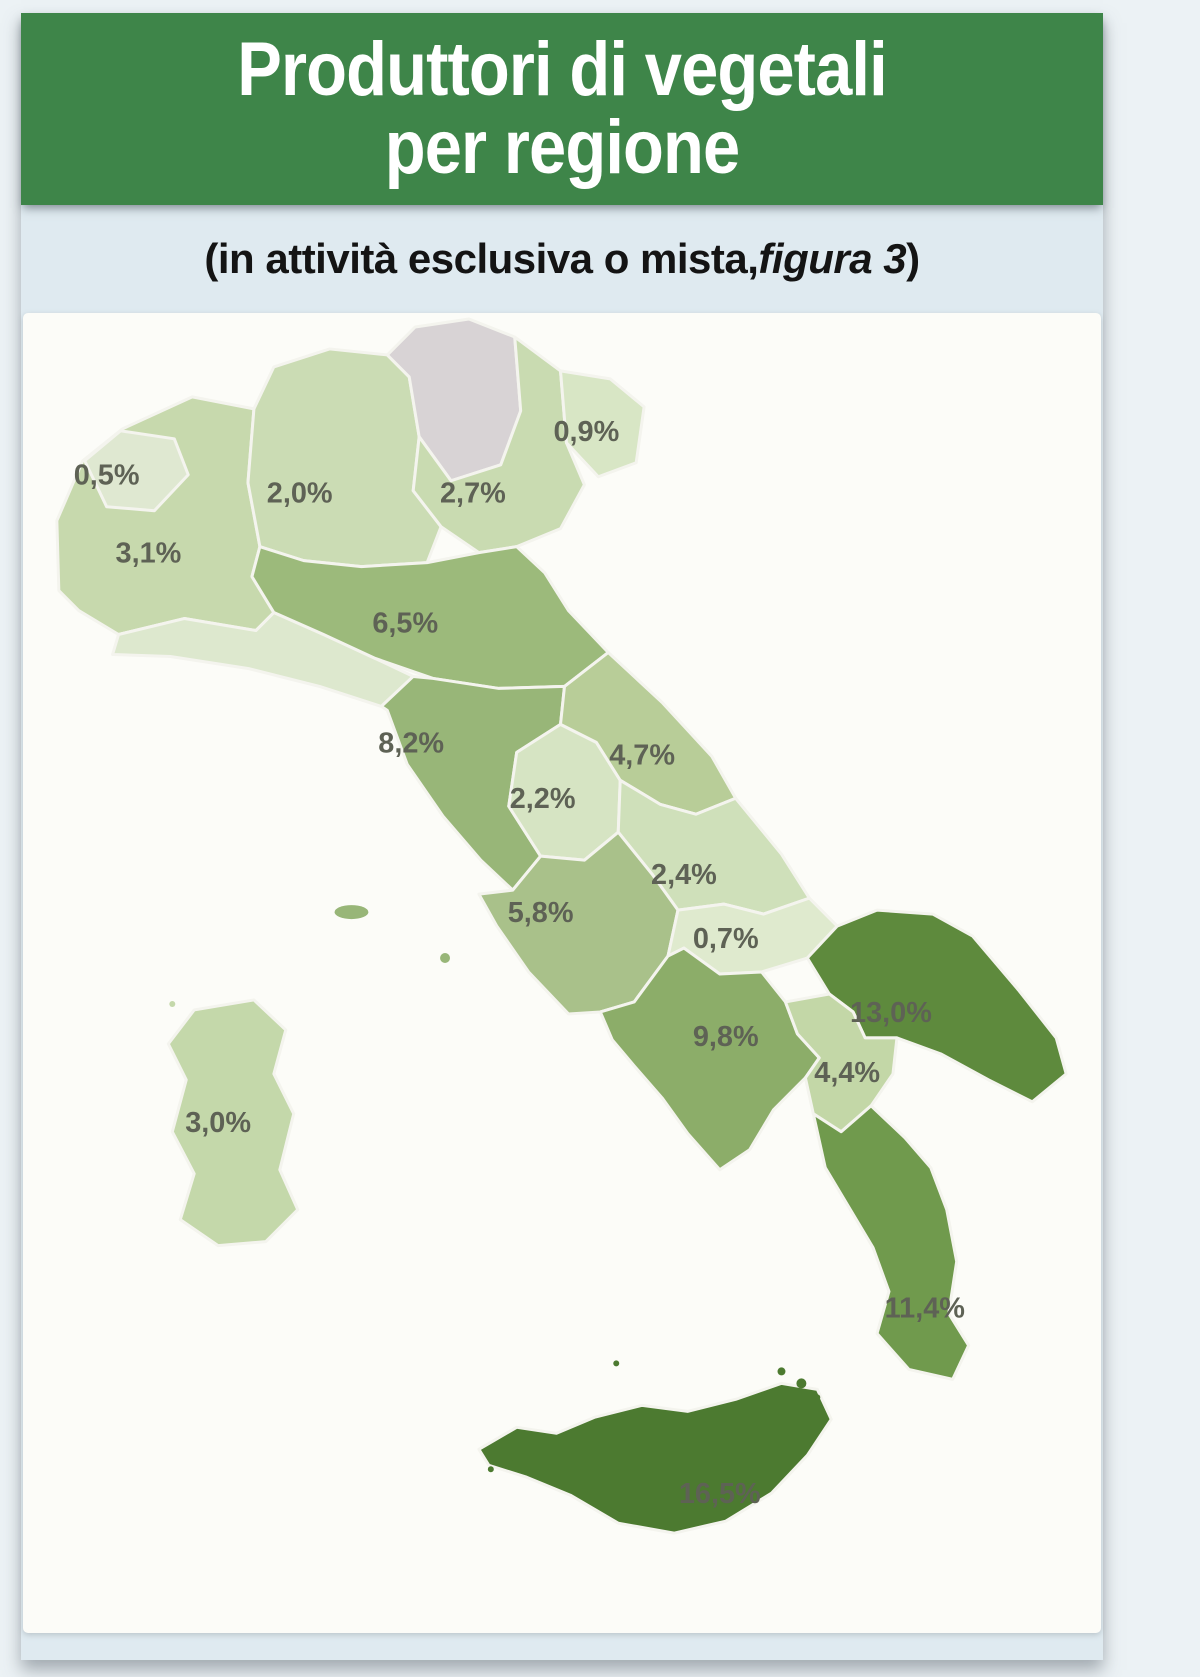 Image resolution: width=1200 pixels, height=1677 pixels. Describe the element at coordinates (720, 1494) in the screenshot. I see `label-sicilia: 16,5%` at that location.